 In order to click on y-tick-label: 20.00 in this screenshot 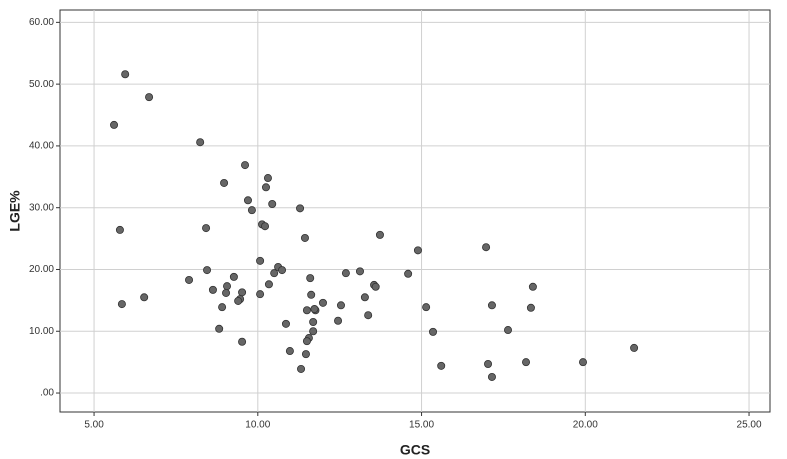, I will do `click(41, 269)`.